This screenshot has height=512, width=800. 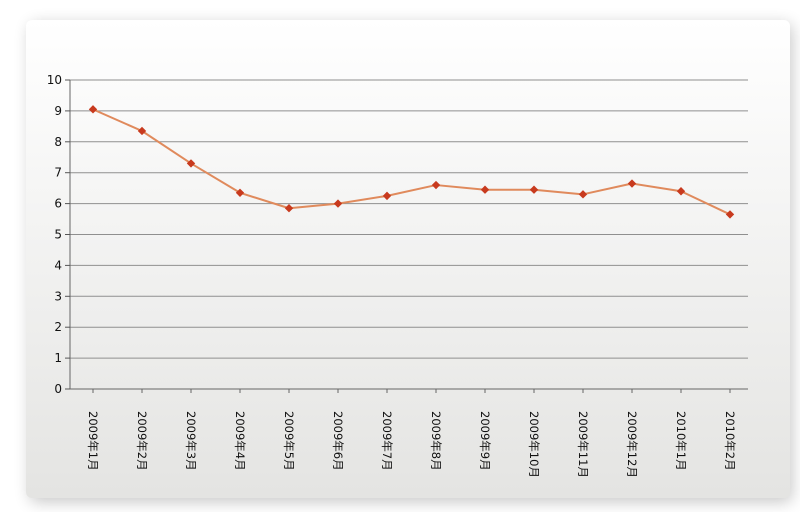 I want to click on y-tick-label: 8, so click(x=58, y=142).